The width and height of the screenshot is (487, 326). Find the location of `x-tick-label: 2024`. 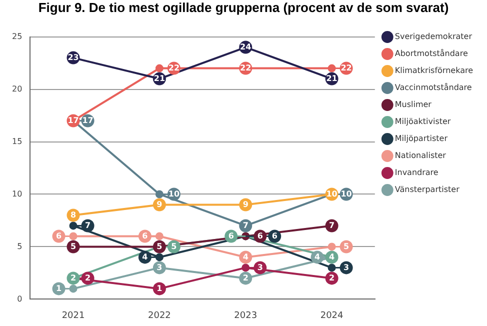

x-tick-label: 2024 is located at coordinates (332, 315).